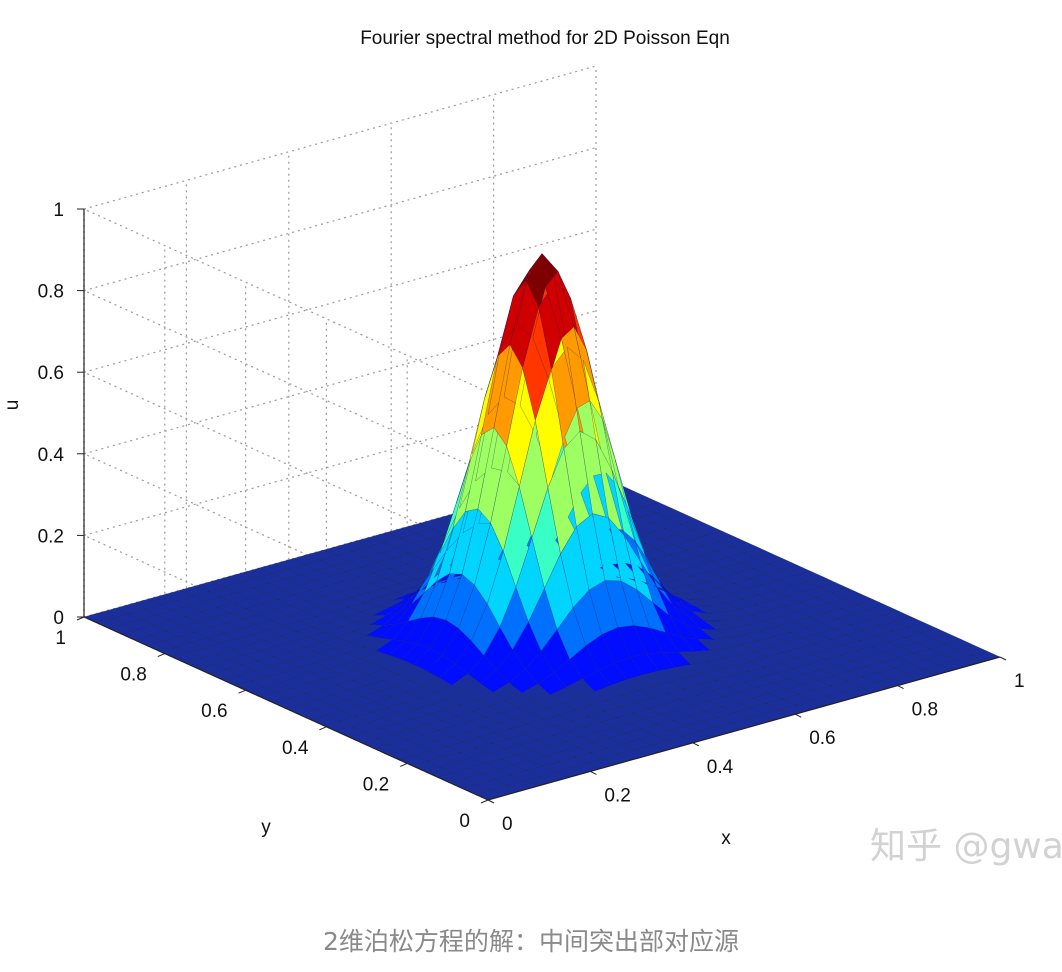  Describe the element at coordinates (966, 846) in the screenshot. I see `watermark: 知乎 @gwa` at that location.